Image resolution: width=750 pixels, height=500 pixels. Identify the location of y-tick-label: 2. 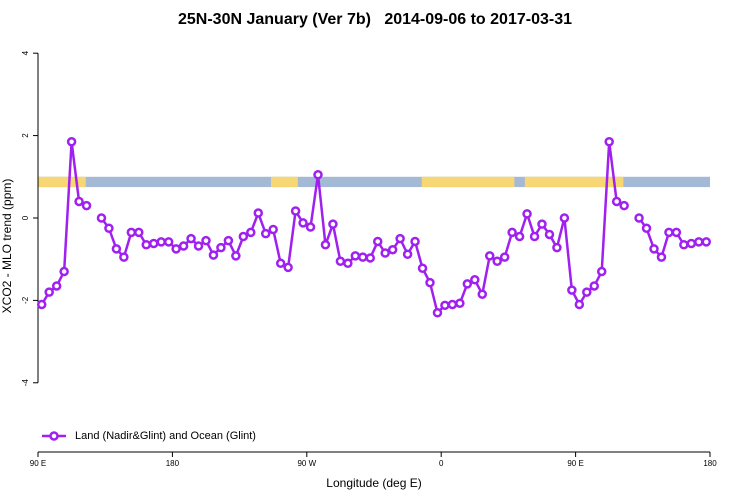
(25, 135).